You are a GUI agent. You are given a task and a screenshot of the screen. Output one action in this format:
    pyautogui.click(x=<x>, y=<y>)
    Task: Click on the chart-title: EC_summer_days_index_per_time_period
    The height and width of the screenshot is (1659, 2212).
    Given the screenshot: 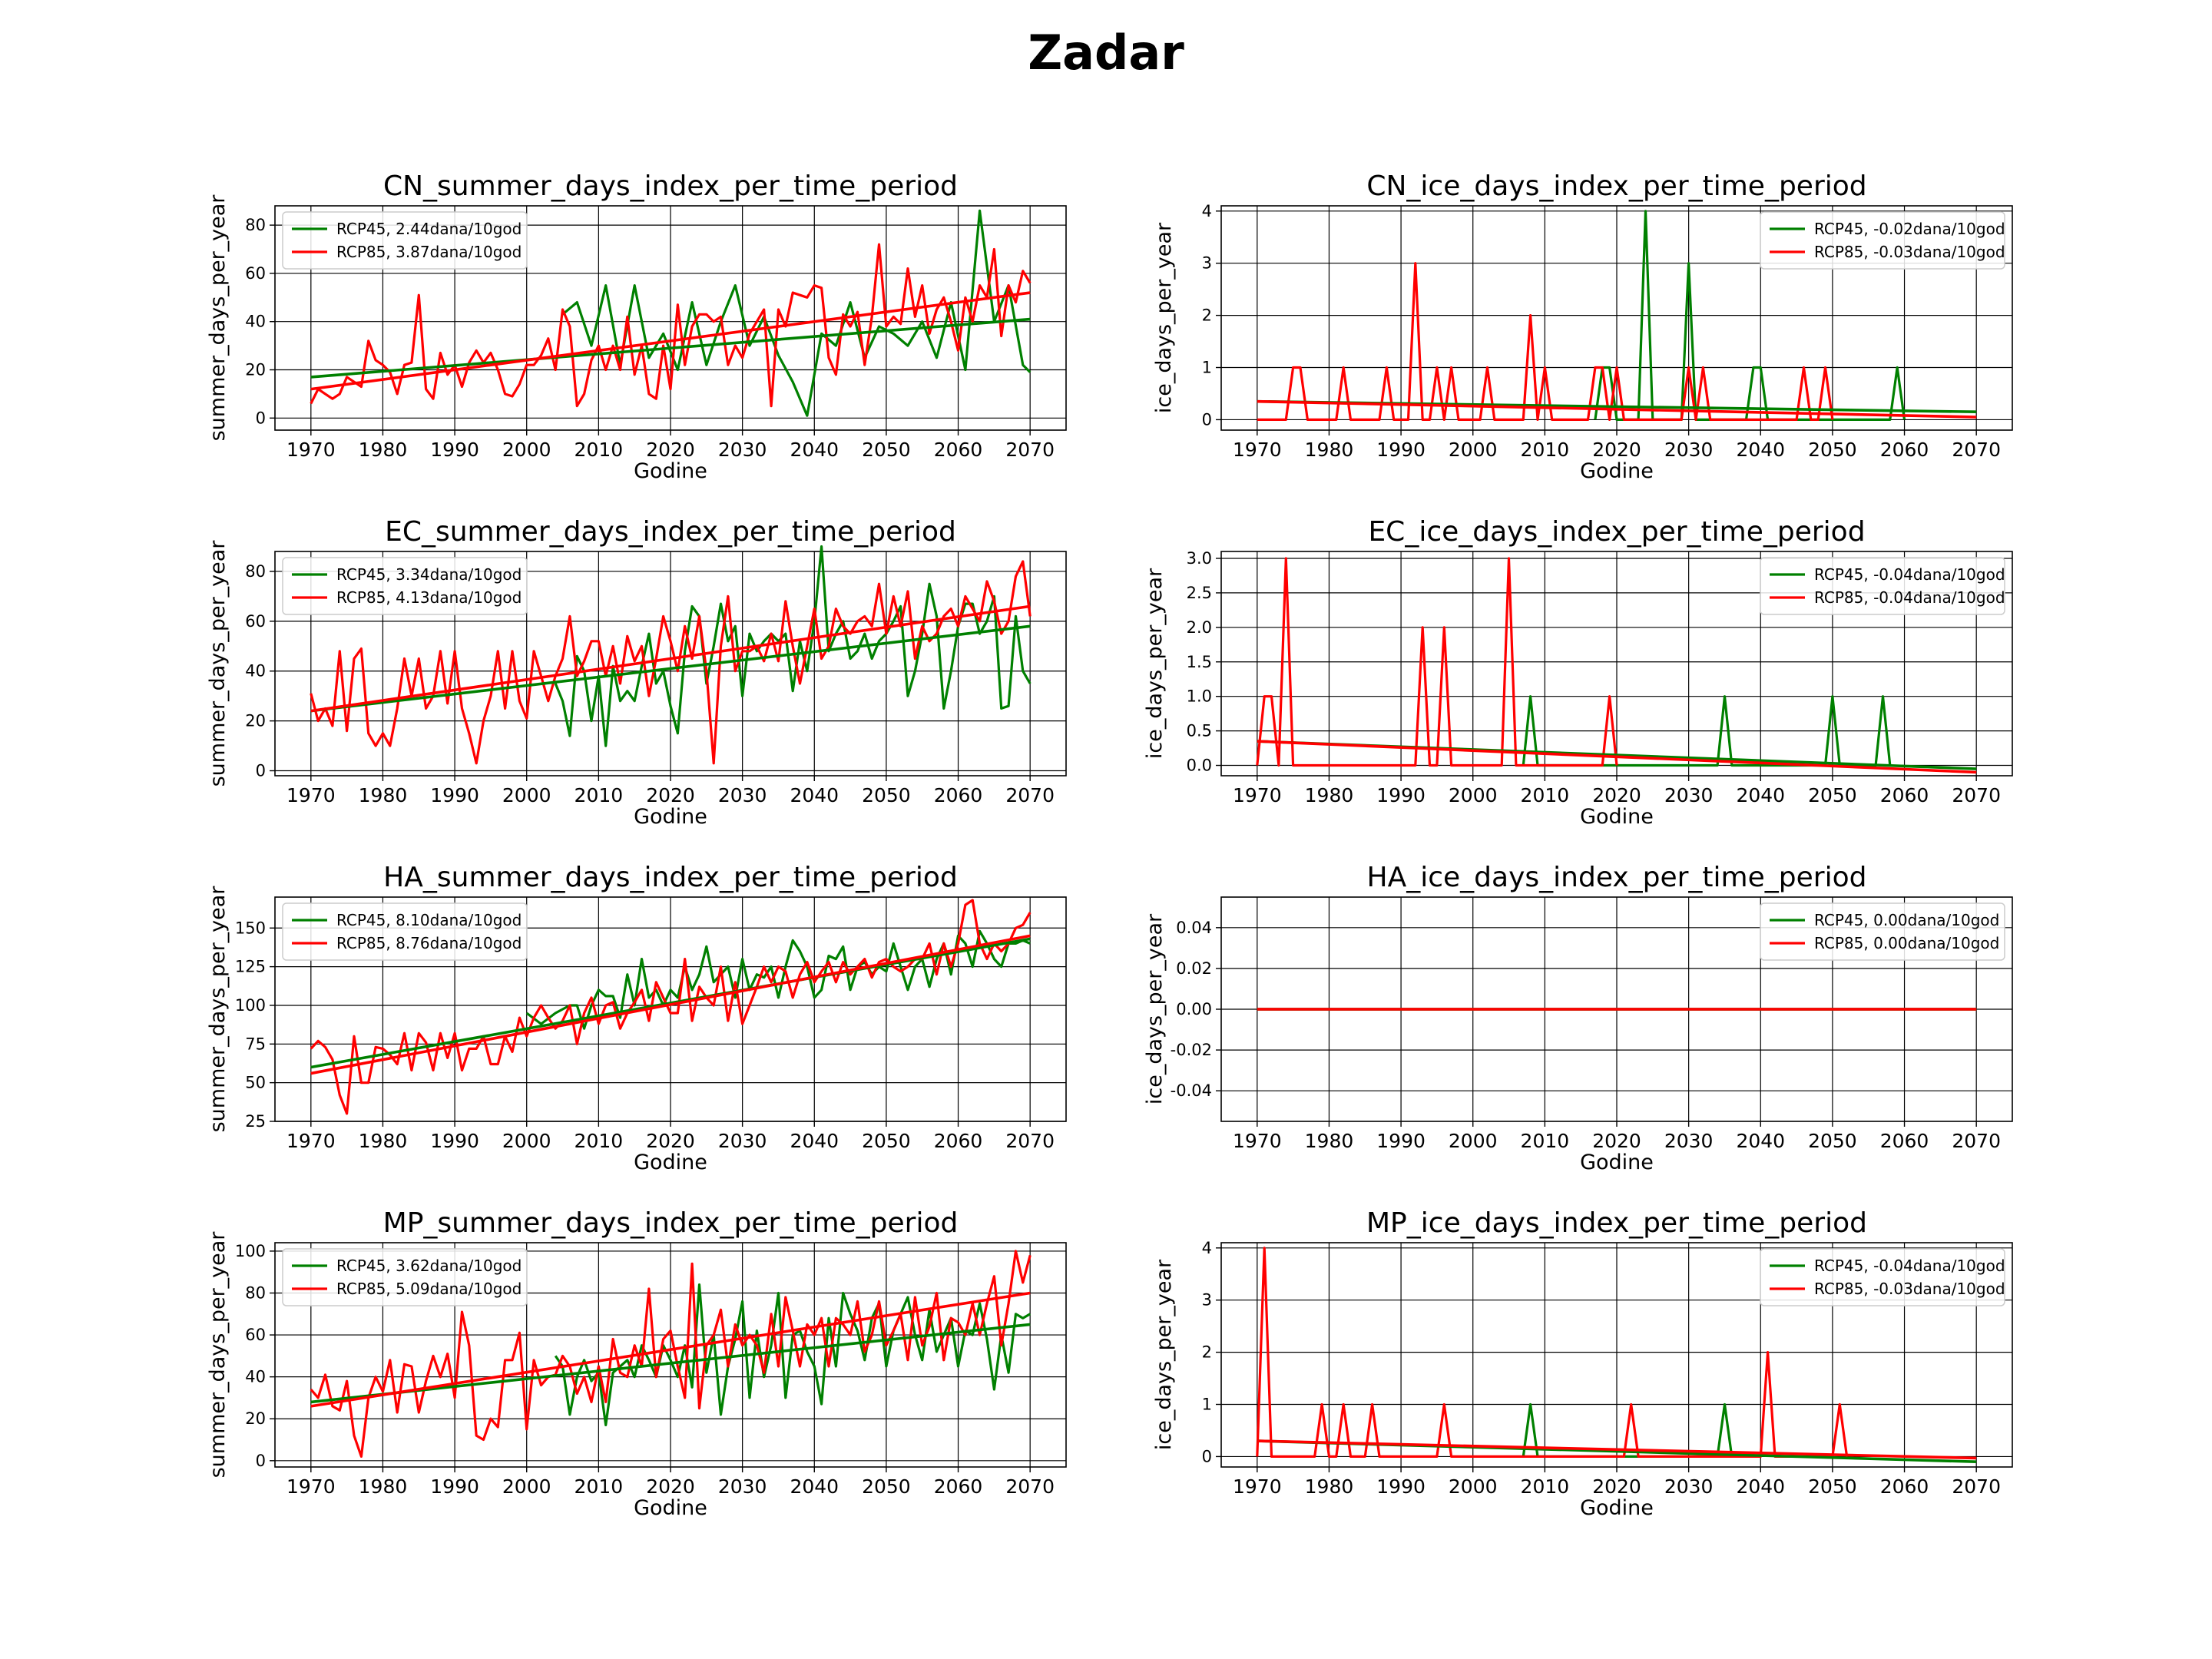 What is the action you would take?
    pyautogui.click(x=671, y=532)
    